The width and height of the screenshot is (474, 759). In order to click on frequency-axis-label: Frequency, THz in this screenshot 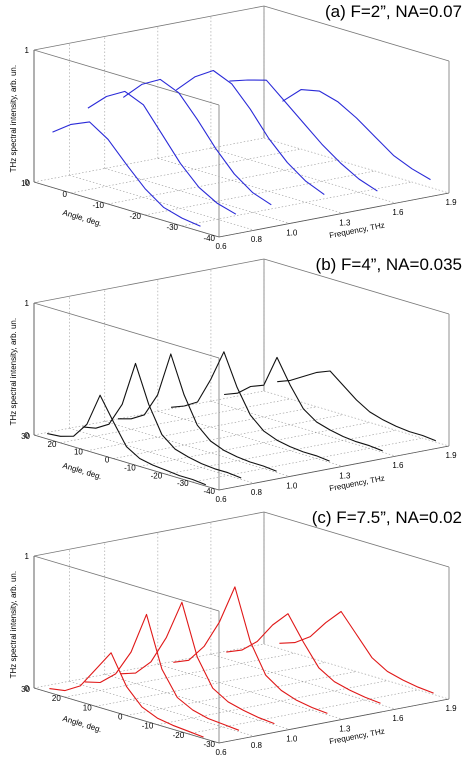, I will do `click(357, 231)`.